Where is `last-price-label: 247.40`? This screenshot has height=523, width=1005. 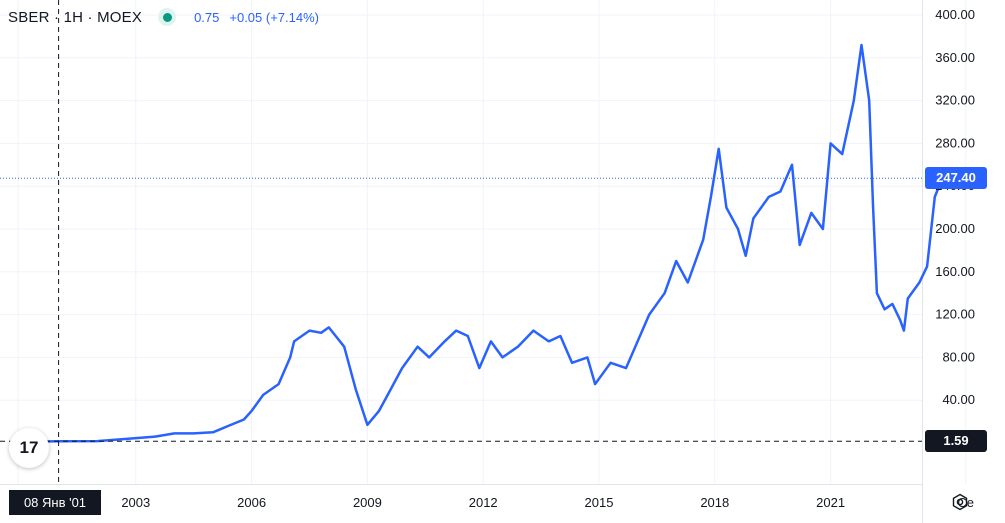
last-price-label: 247.40 is located at coordinates (956, 178).